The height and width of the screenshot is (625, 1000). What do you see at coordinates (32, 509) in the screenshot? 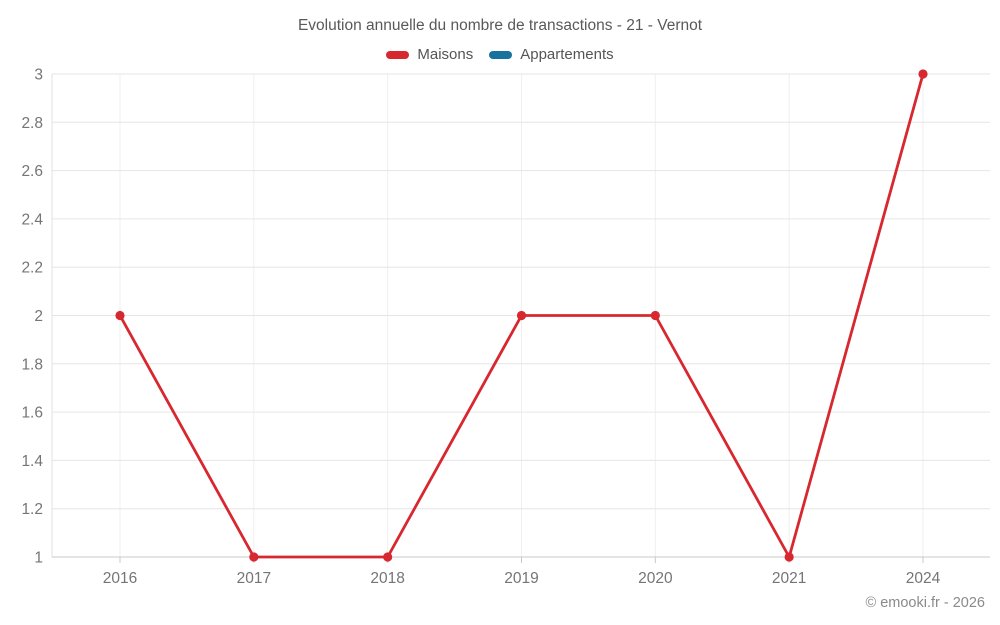
I see `y-tick-label: 1.2` at bounding box center [32, 509].